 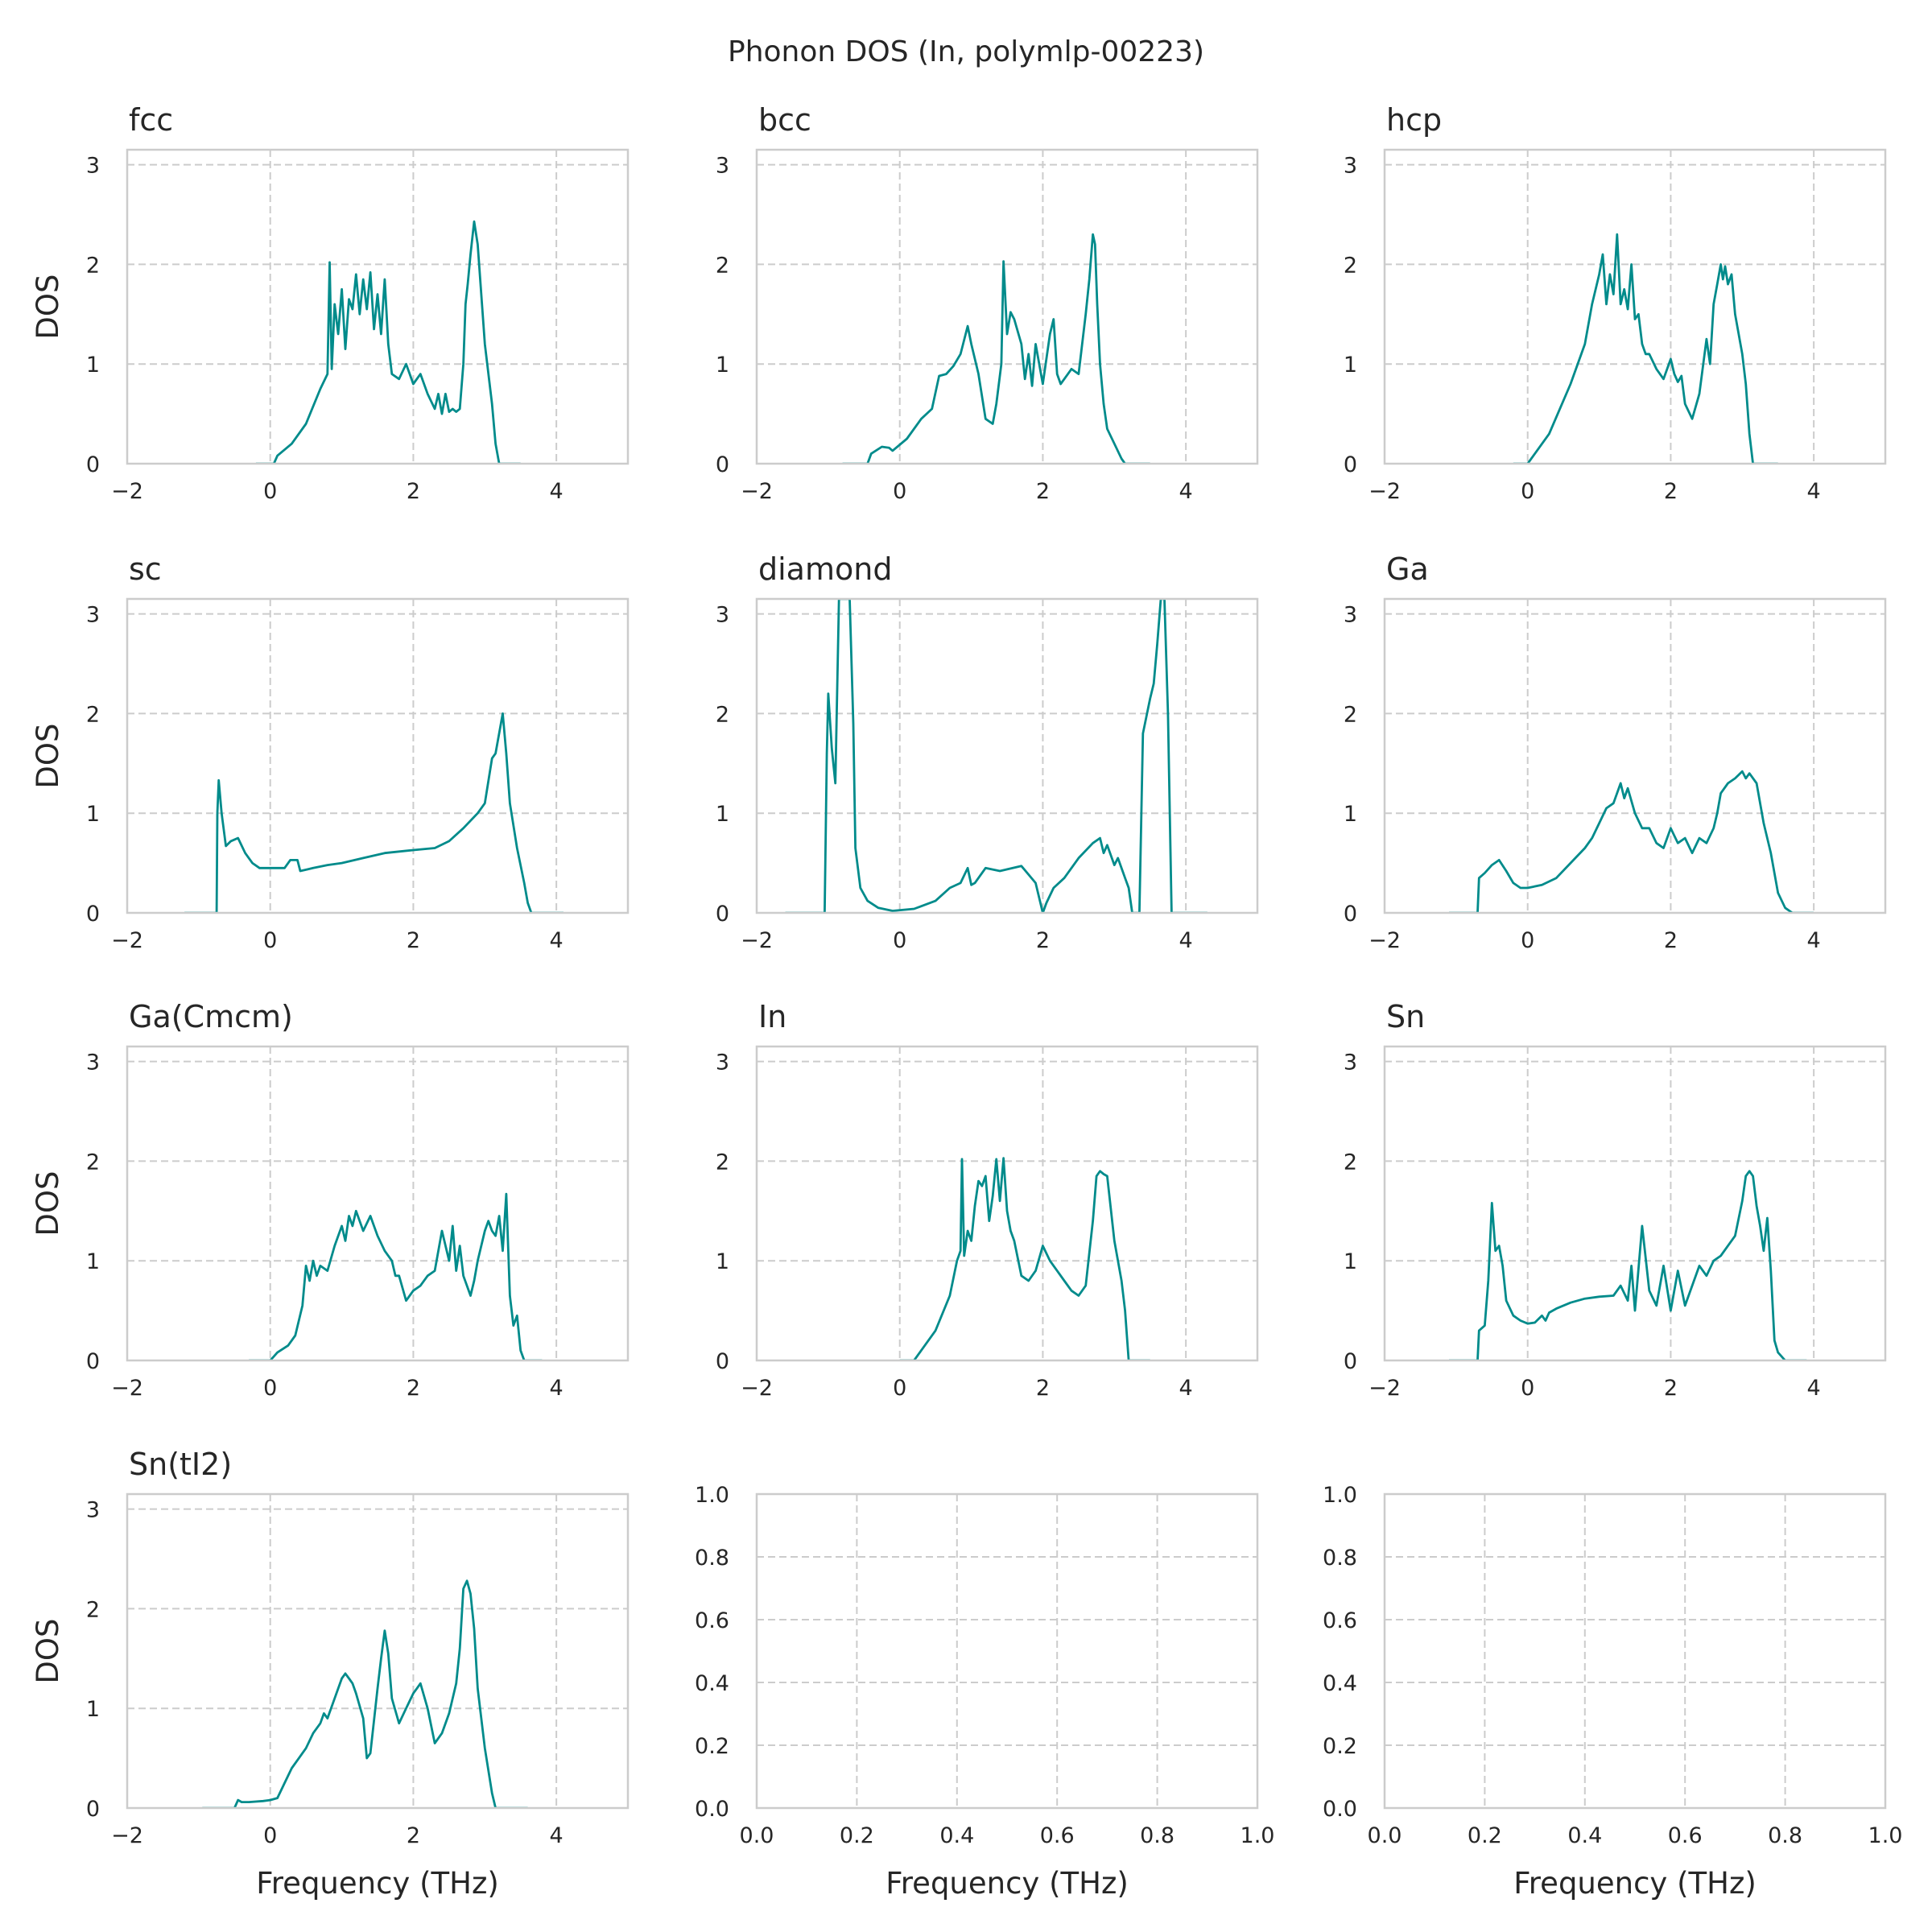 I want to click on x-tick-label: 0.8, so click(x=1157, y=1835).